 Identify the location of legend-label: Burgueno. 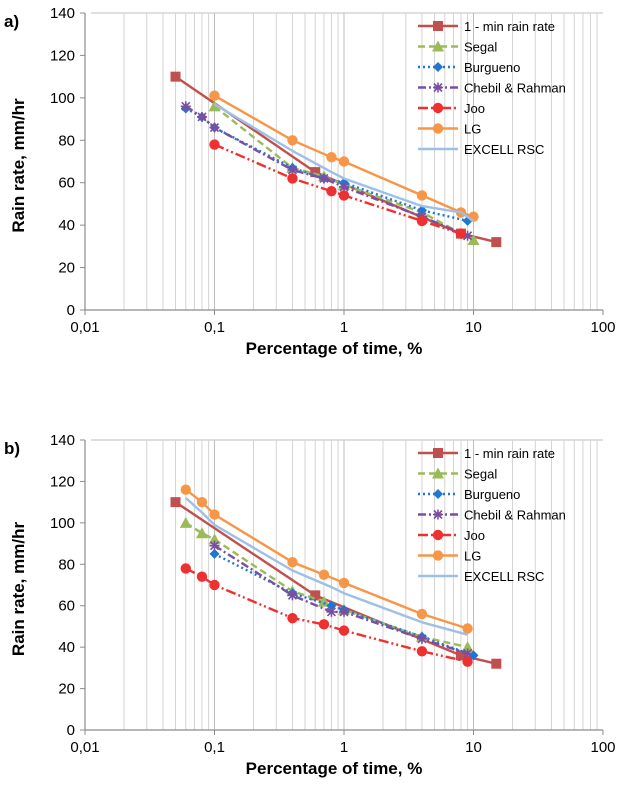
(492, 67).